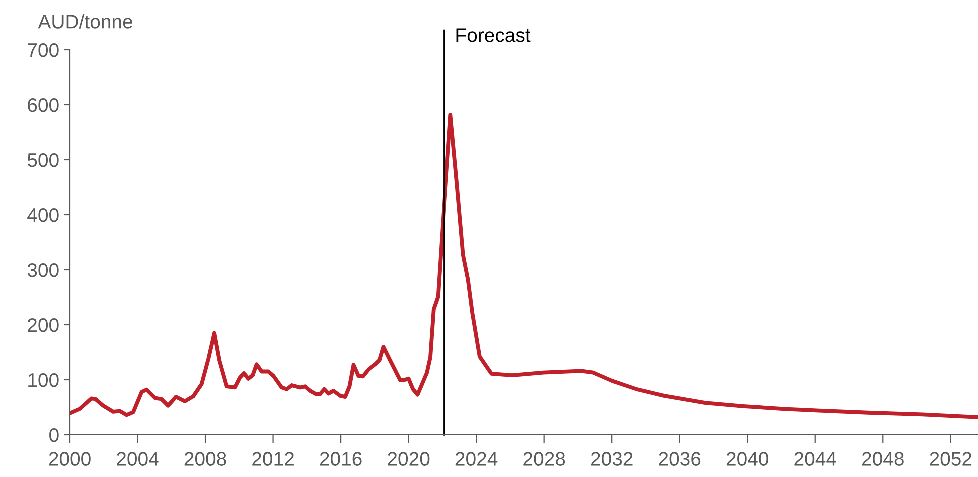 The height and width of the screenshot is (477, 978). I want to click on y-tick-label: 500, so click(43, 160).